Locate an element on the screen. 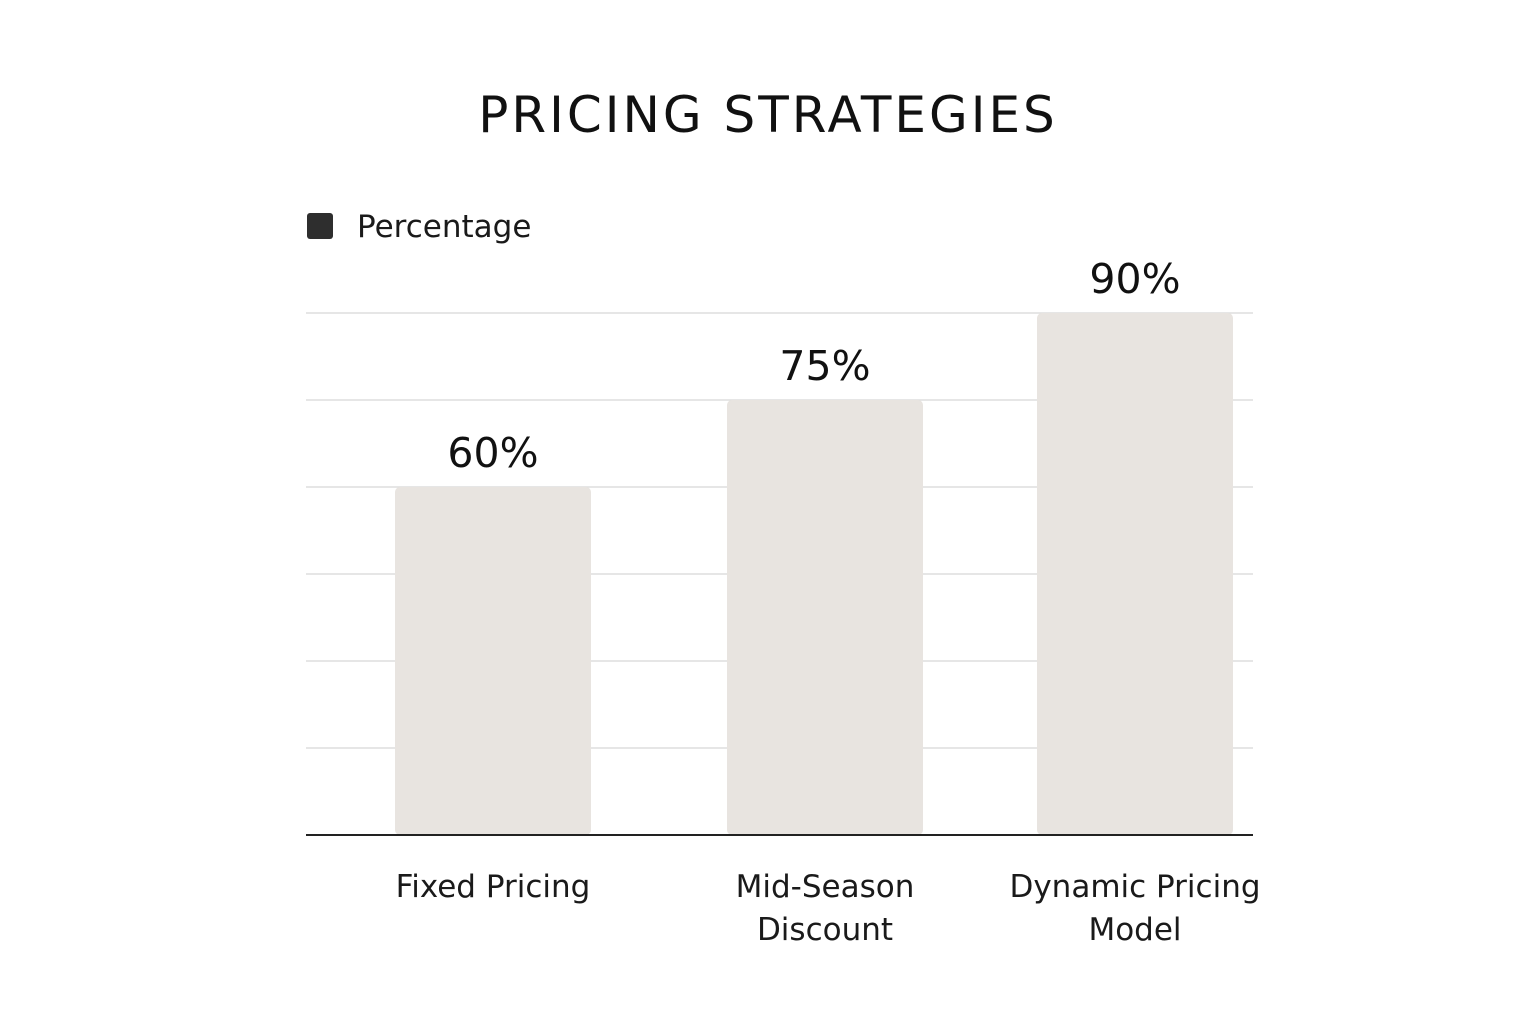 Image resolution: width=1536 pixels, height=1024 pixels. legend-swatch is located at coordinates (320, 226).